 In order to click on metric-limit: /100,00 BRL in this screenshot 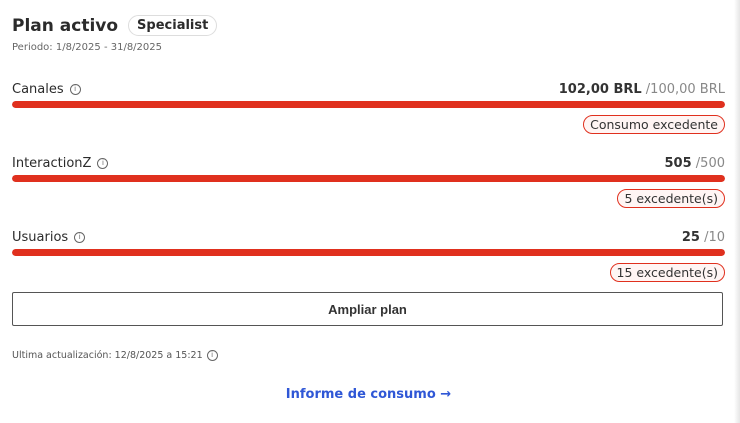, I will do `click(685, 89)`.